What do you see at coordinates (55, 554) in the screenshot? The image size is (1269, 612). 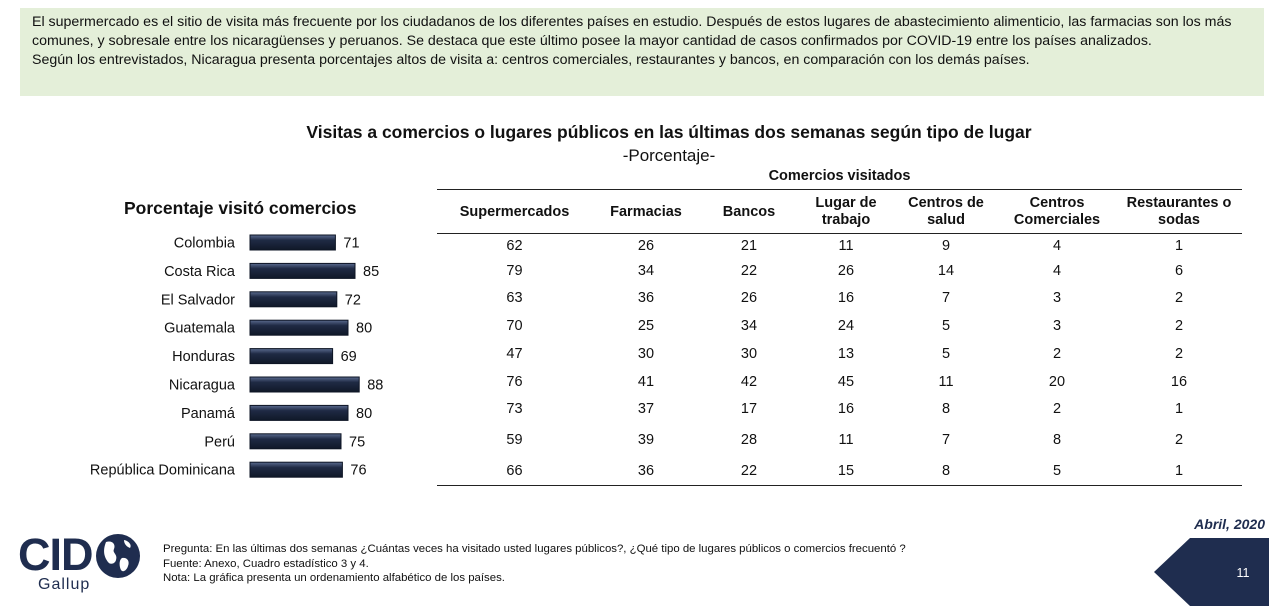 I see `logo-cid-text: CID` at bounding box center [55, 554].